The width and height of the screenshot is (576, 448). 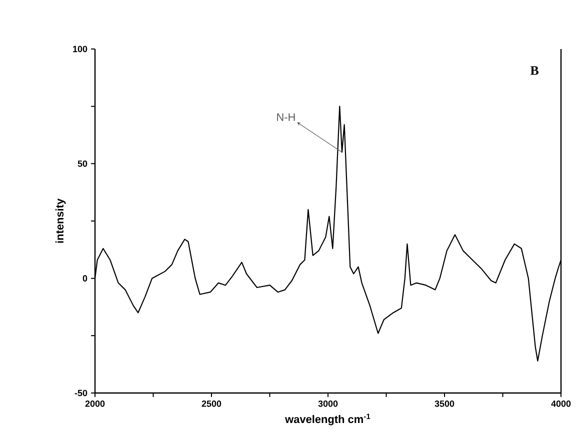 What do you see at coordinates (95, 403) in the screenshot?
I see `x-tick-label: 2000` at bounding box center [95, 403].